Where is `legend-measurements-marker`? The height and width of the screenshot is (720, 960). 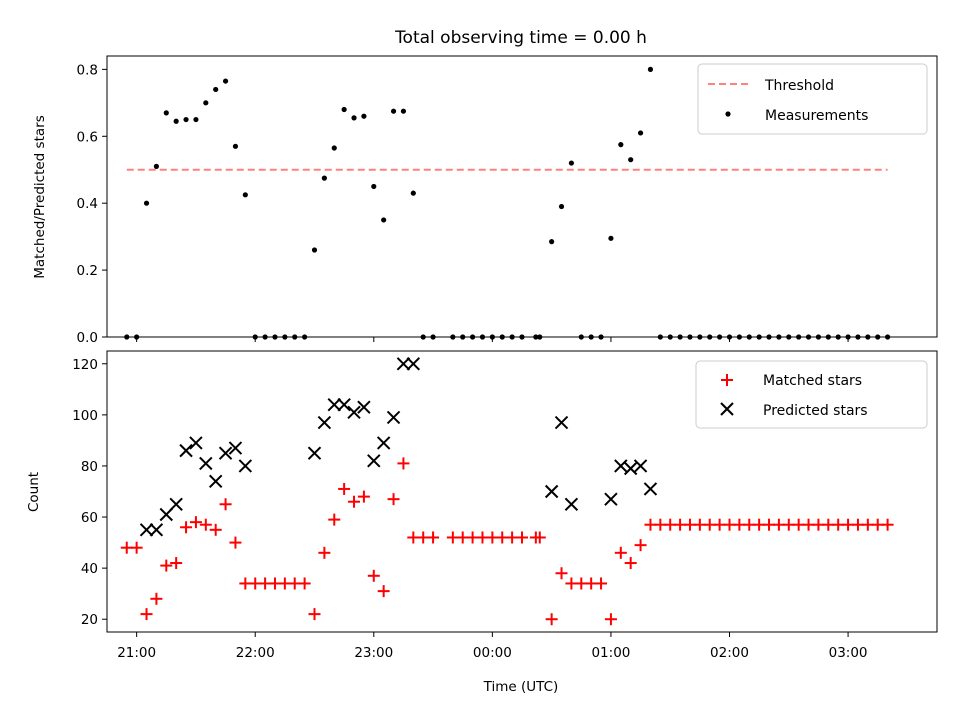
legend-measurements-marker is located at coordinates (728, 114).